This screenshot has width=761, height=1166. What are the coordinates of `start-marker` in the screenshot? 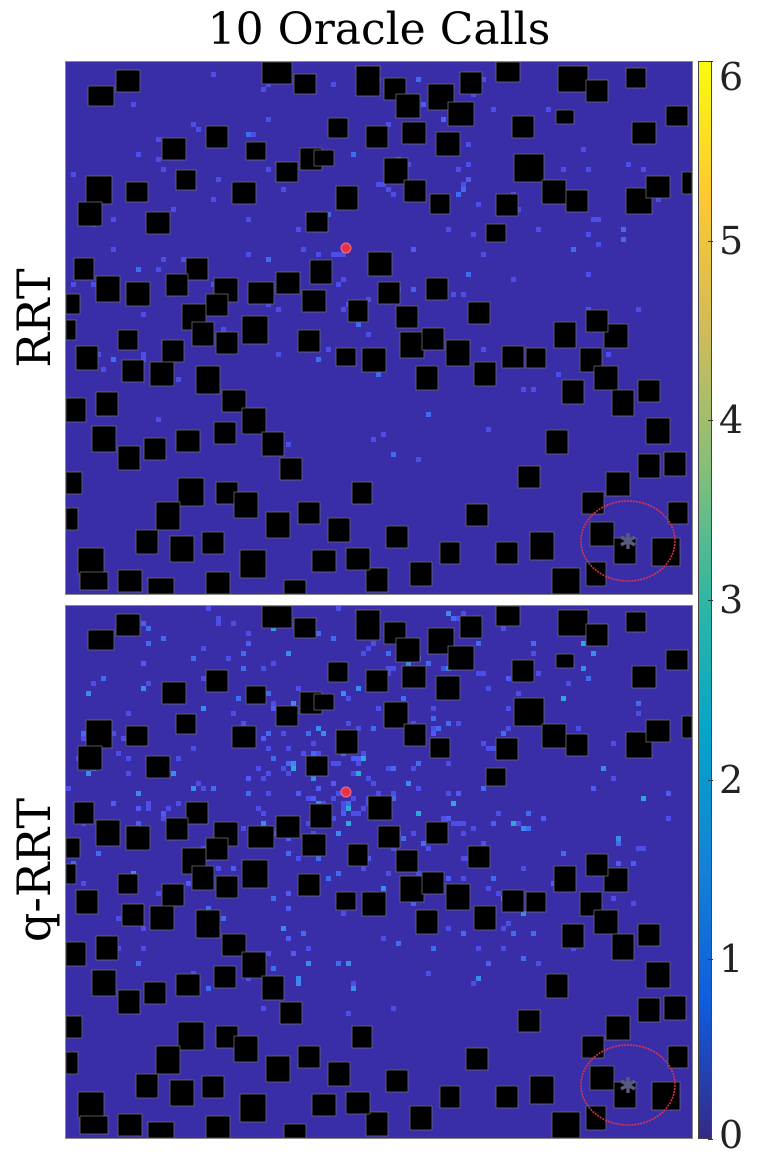 It's located at (346, 248).